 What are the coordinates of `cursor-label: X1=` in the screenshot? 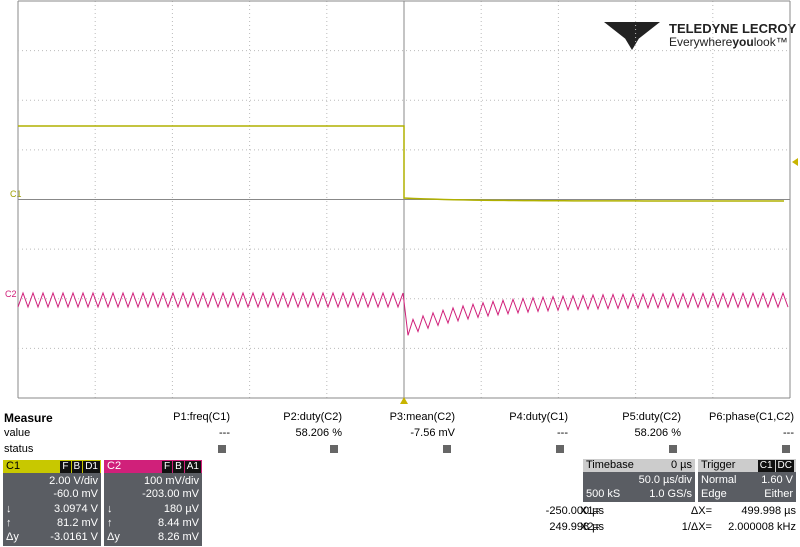 It's located at (590, 511).